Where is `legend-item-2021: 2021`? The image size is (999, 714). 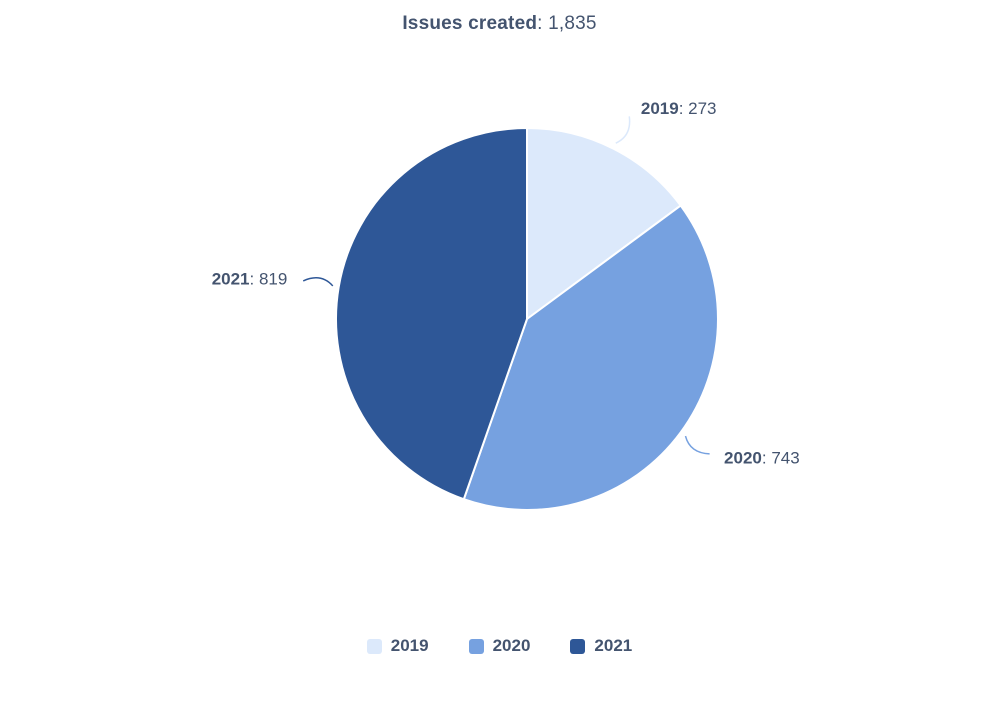
legend-item-2021: 2021 is located at coordinates (601, 646).